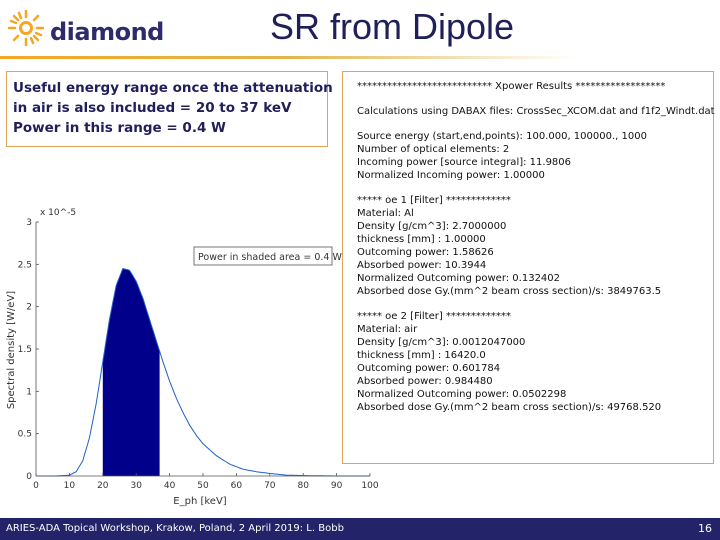 The image size is (720, 540). I want to click on x-tick-label: 80, so click(303, 486).